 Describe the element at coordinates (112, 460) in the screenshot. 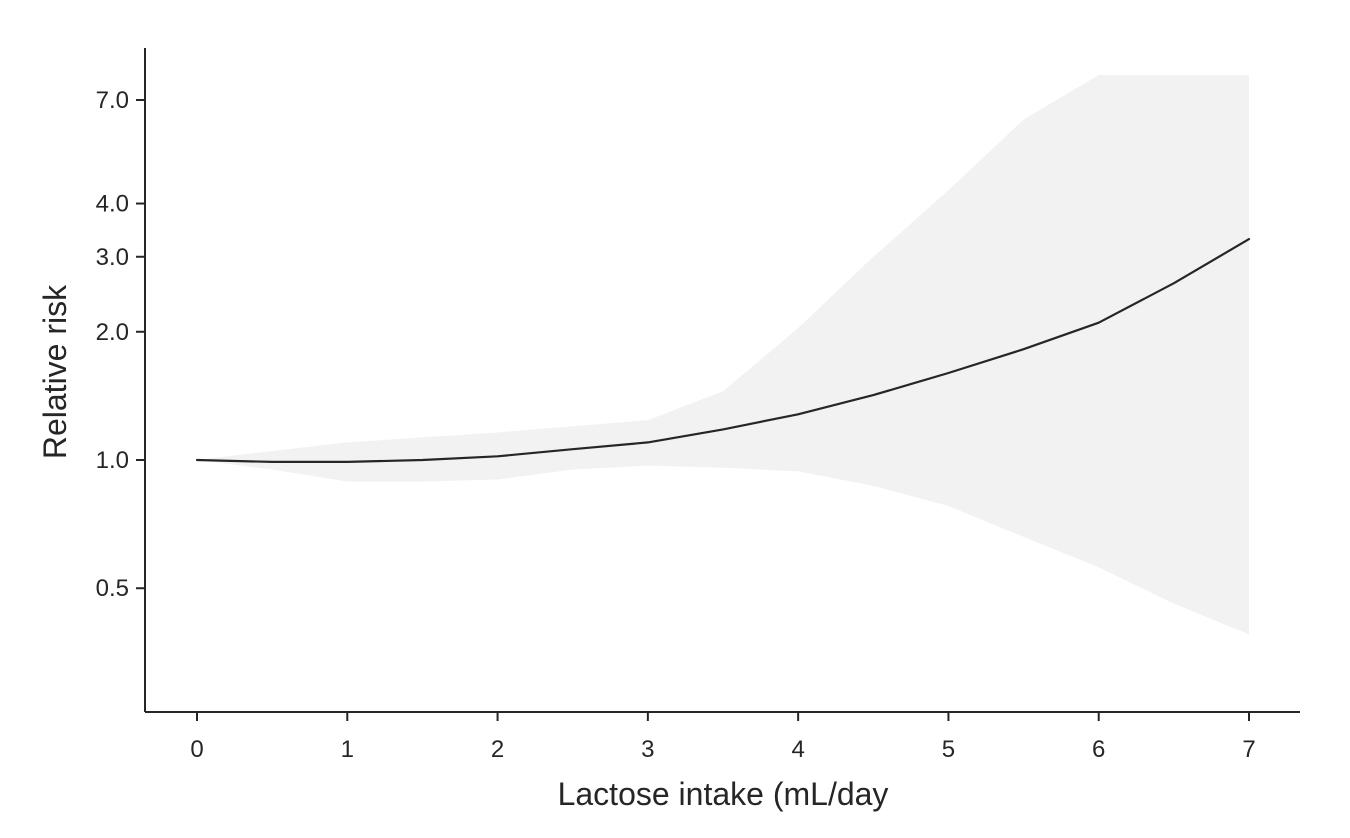

I see `y-tick-label-1: 1.0` at that location.